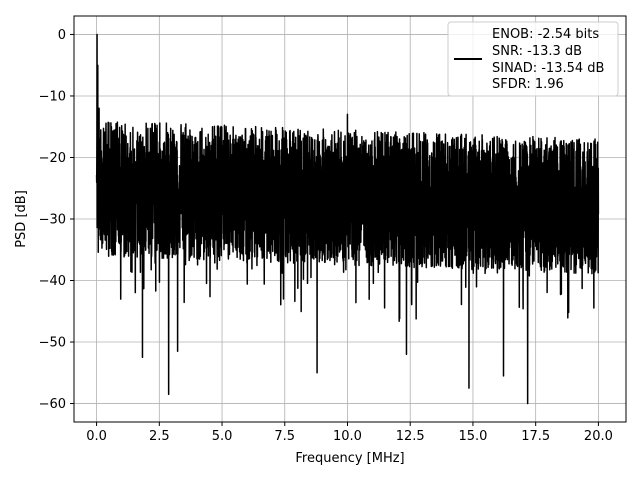  Describe the element at coordinates (52, 404) in the screenshot. I see `y-tick-label: −60` at that location.